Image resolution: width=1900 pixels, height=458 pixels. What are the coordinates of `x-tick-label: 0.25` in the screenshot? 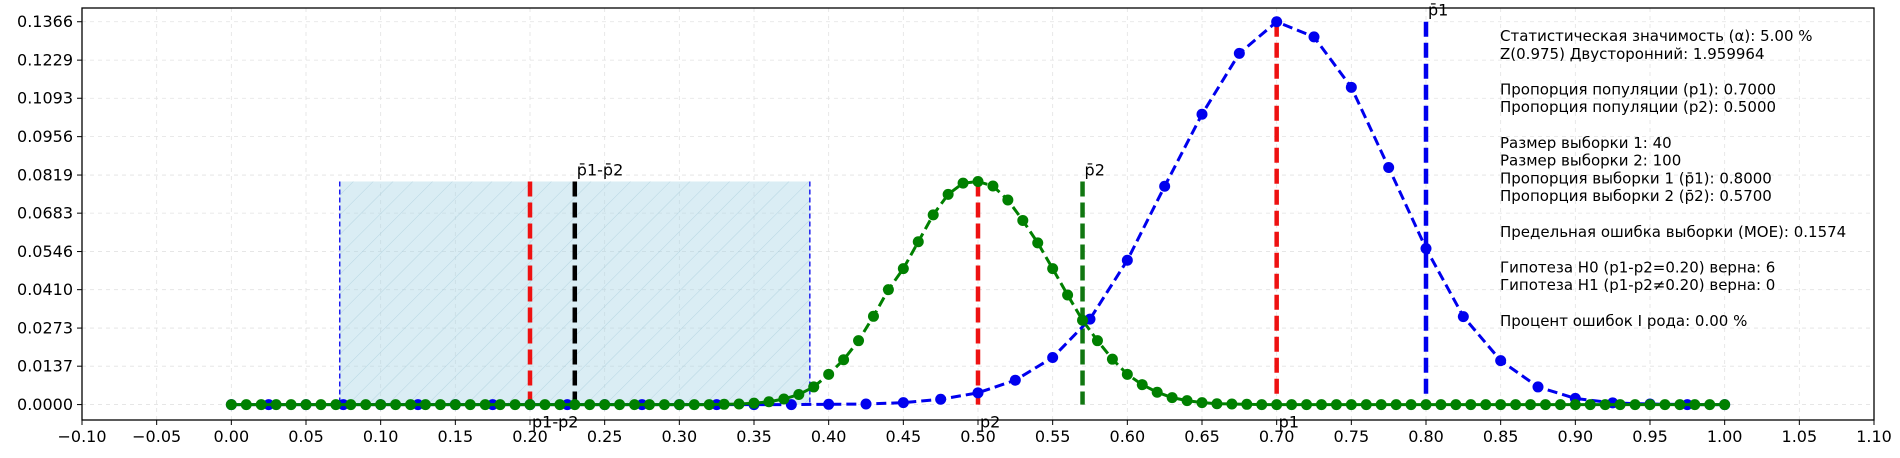 It's located at (605, 436).